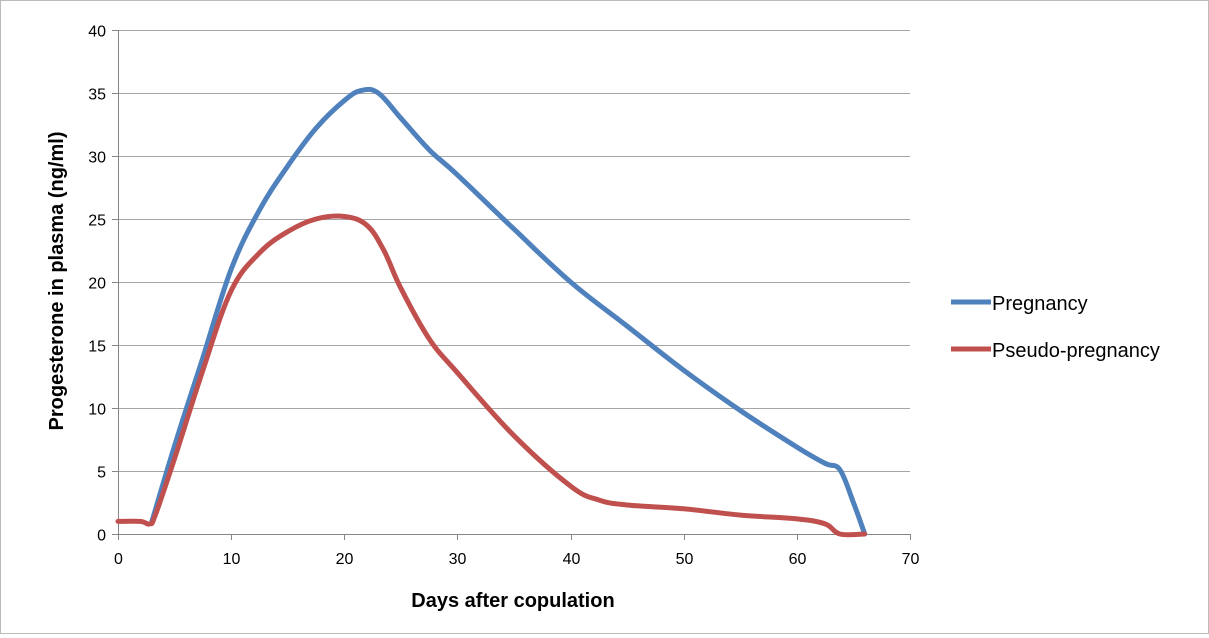 The image size is (1209, 638). What do you see at coordinates (685, 559) in the screenshot?
I see `x-tick-label-50: 50` at bounding box center [685, 559].